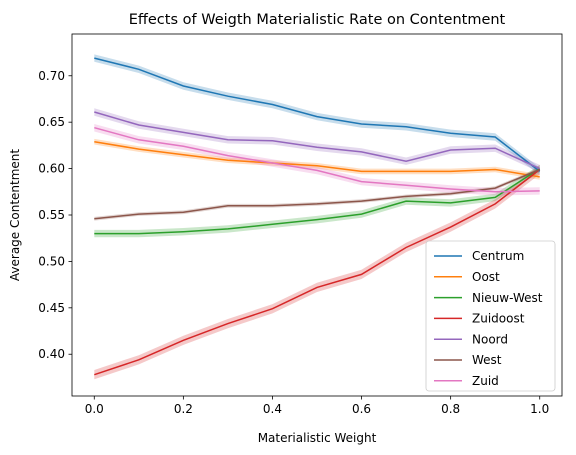 This screenshot has height=455, width=576. I want to click on y-tick-label: 0.65, so click(51, 122).